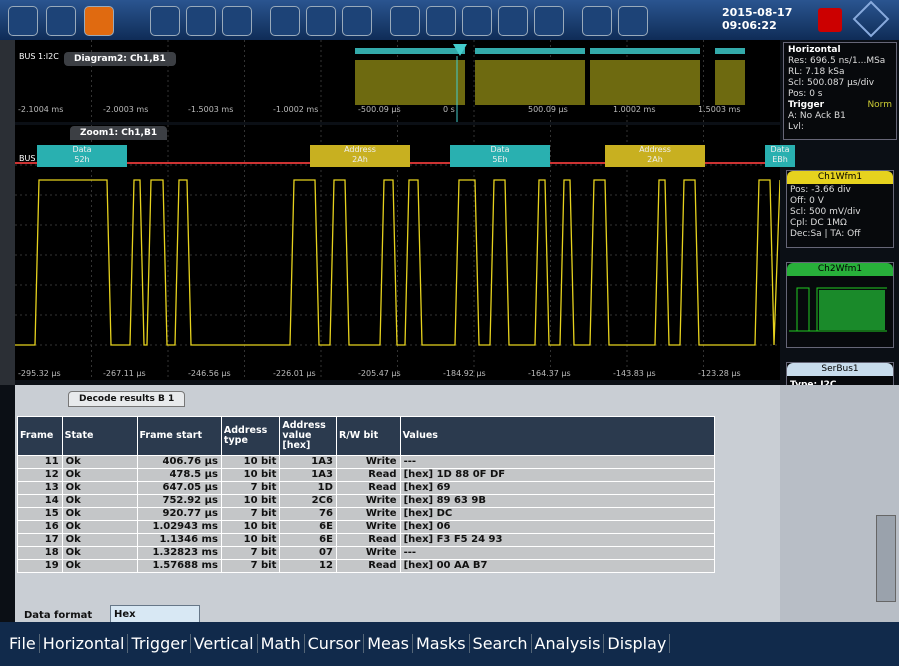 The width and height of the screenshot is (899, 666). I want to click on panel-line: Scl: 500.087 µs/div, so click(831, 83).